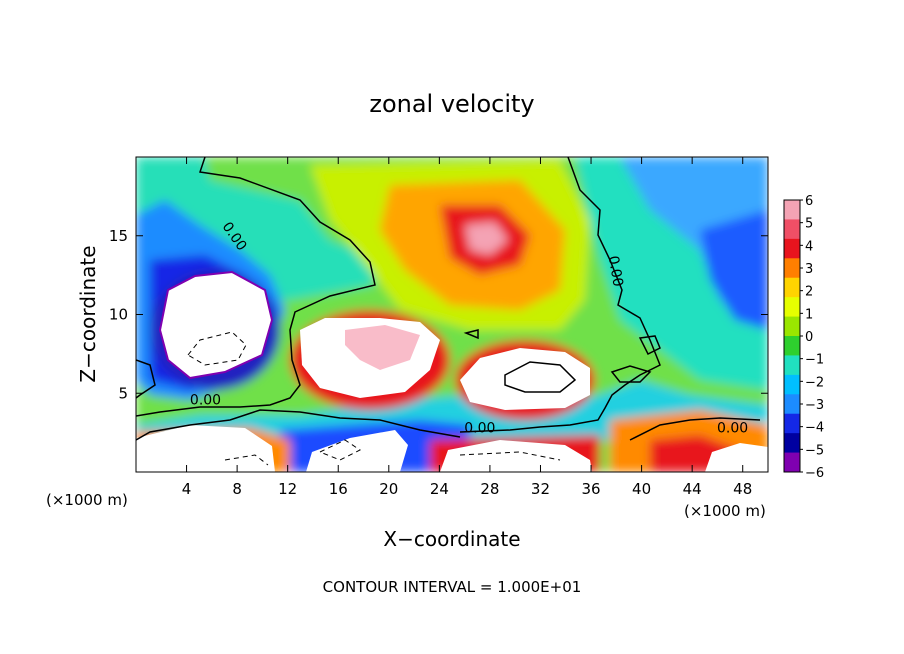 The width and height of the screenshot is (904, 654). I want to click on x-tick-label: 44, so click(692, 489).